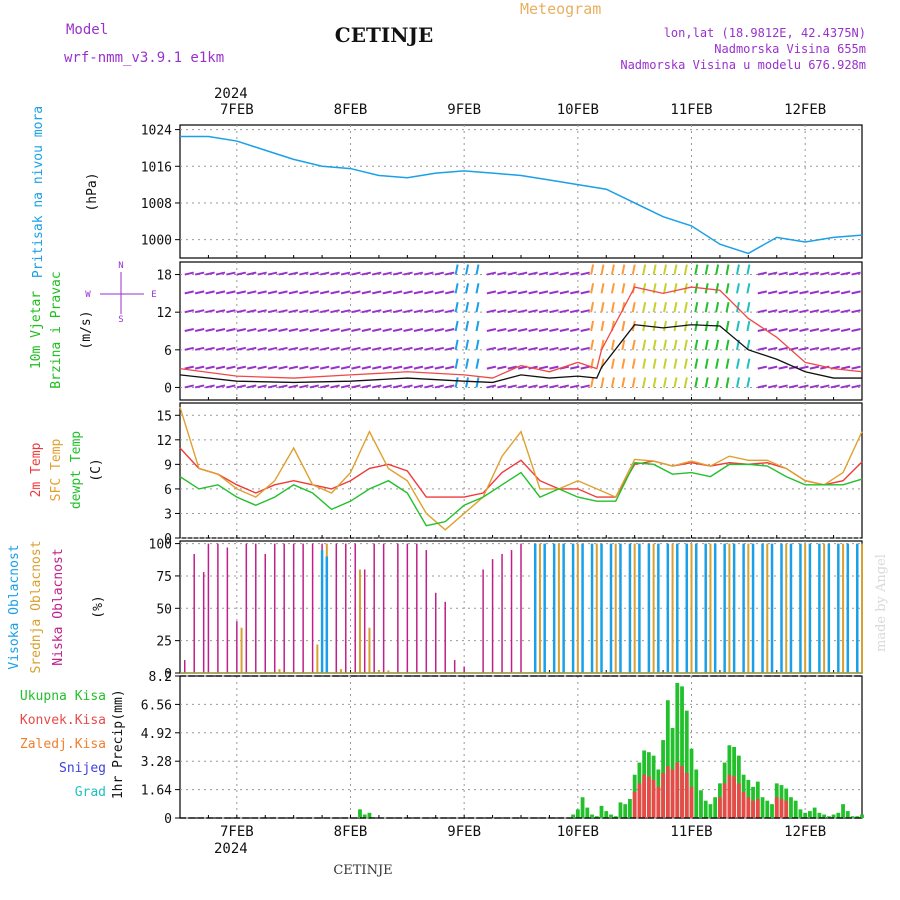  Describe the element at coordinates (521, 191) in the screenshot. I see `pressure-frame` at that location.